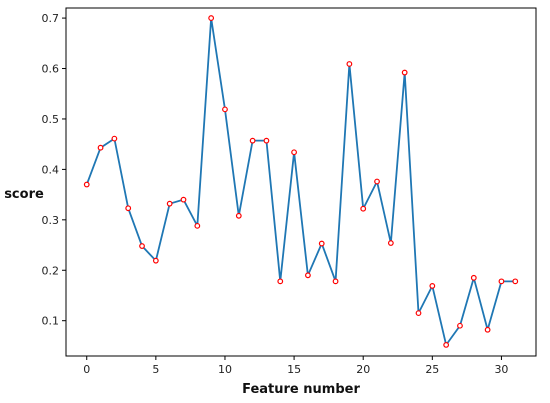  Describe the element at coordinates (51, 321) in the screenshot. I see `y-tick-label: 0.1` at that location.